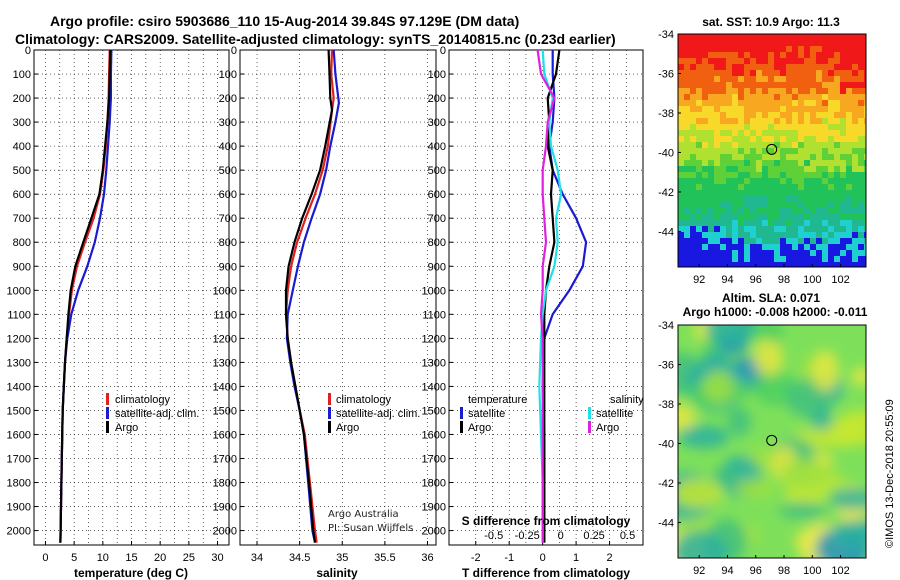 The width and height of the screenshot is (900, 580). Describe the element at coordinates (85, 296) in the screenshot. I see `series-line-argo` at that location.